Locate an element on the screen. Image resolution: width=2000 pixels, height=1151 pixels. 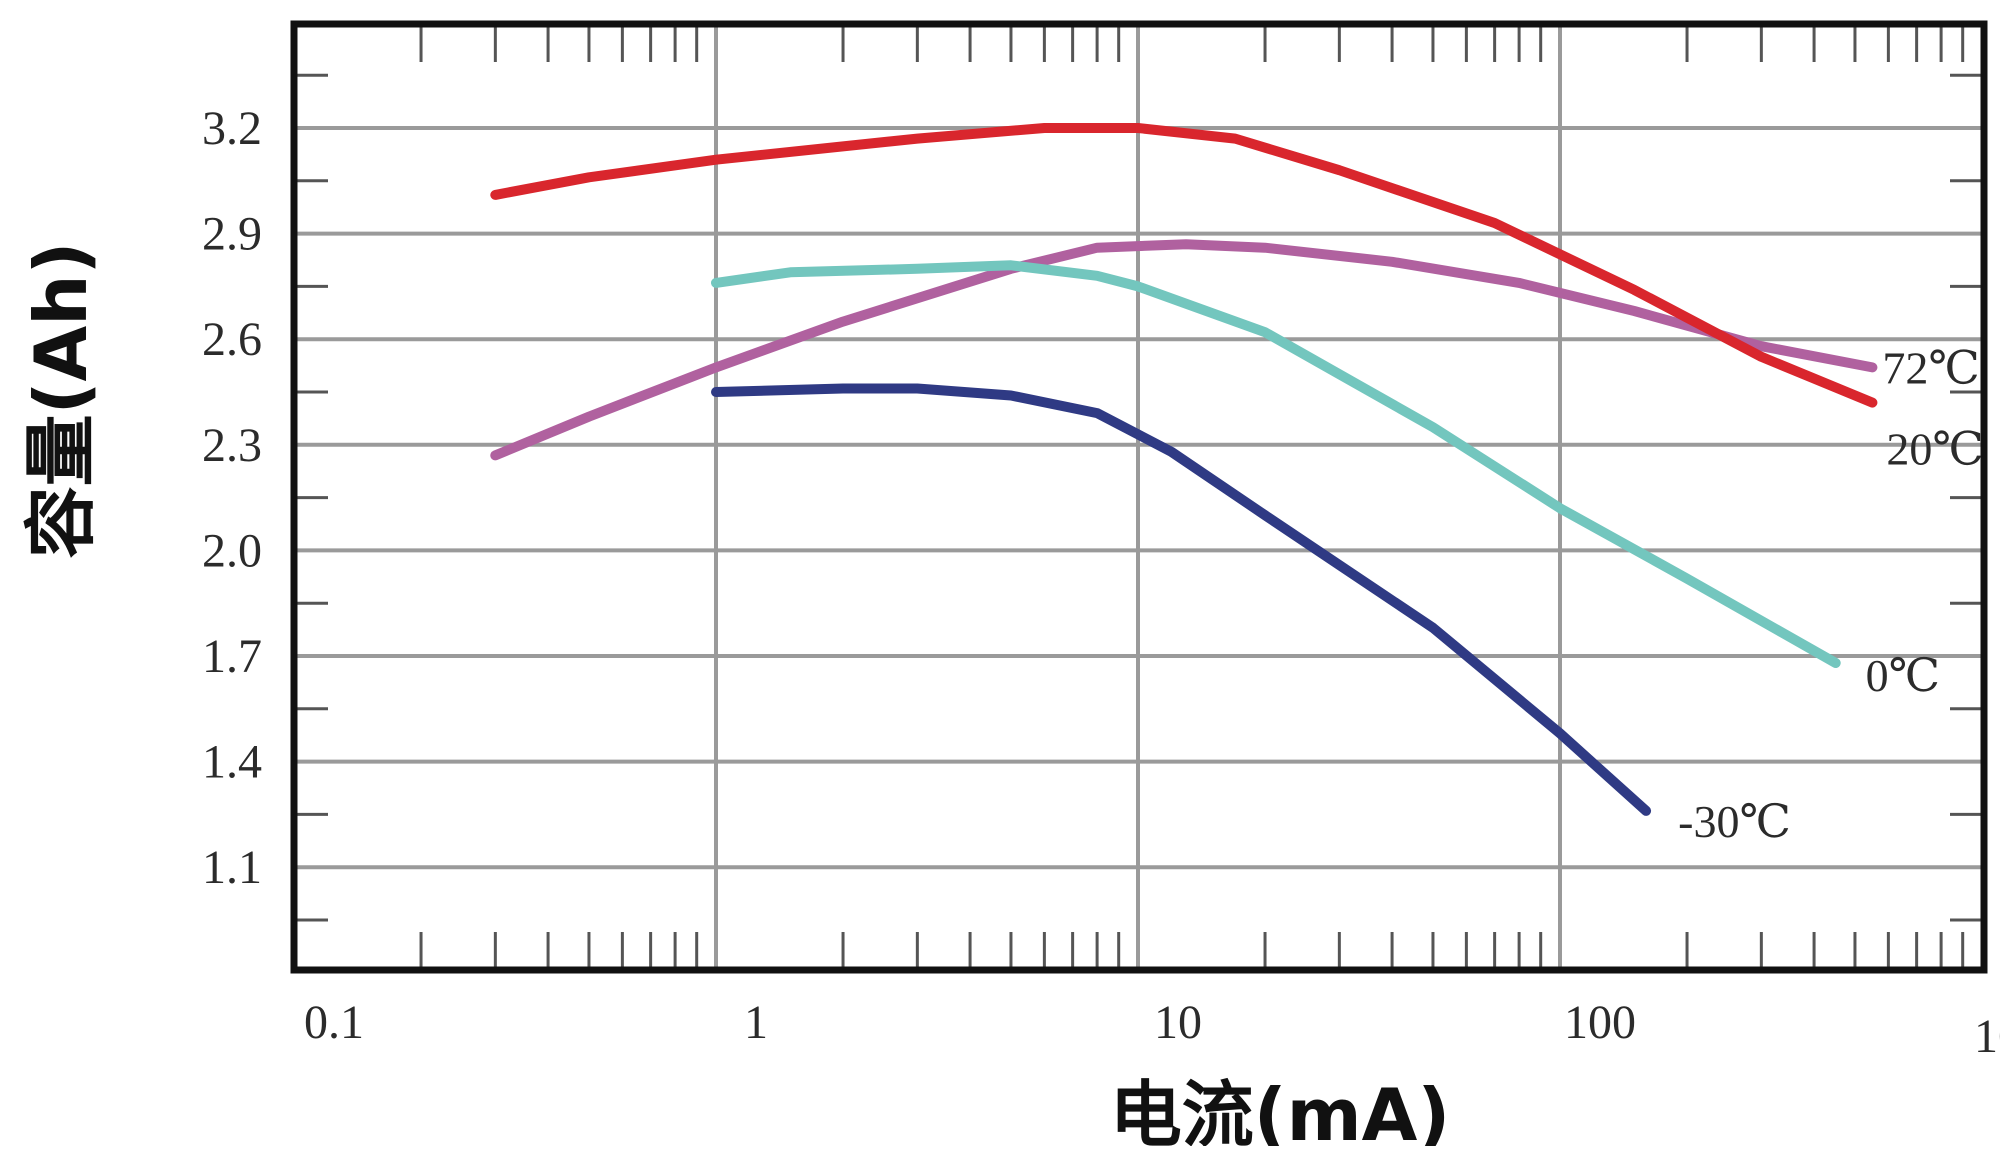
y-axis-title: 容量(Ah) is located at coordinates (61, 400).